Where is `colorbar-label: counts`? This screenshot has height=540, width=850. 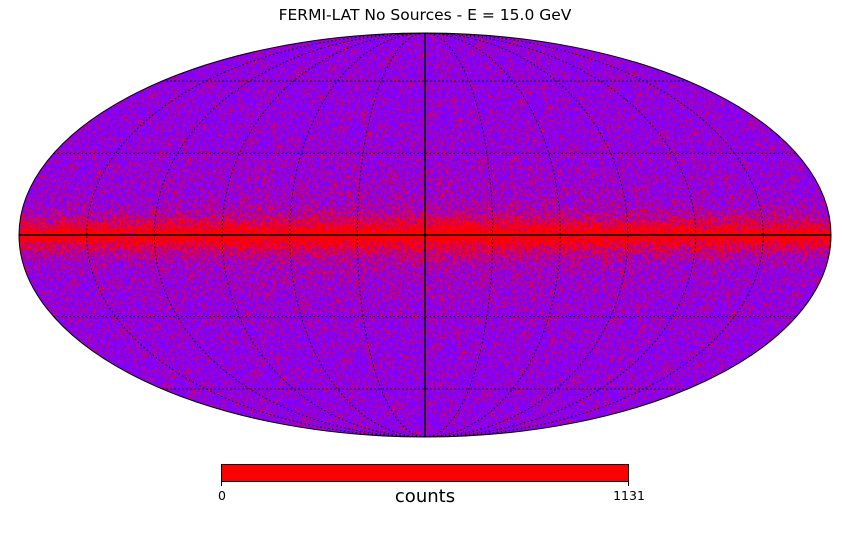 colorbar-label: counts is located at coordinates (425, 496).